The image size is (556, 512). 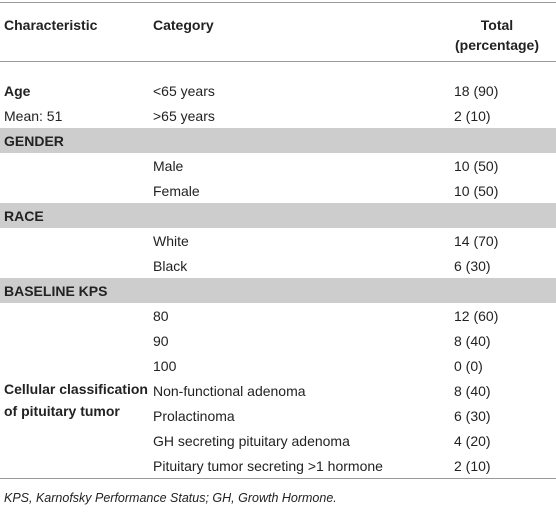 What do you see at coordinates (476, 91) in the screenshot?
I see `total-cell: 18 (90)` at bounding box center [476, 91].